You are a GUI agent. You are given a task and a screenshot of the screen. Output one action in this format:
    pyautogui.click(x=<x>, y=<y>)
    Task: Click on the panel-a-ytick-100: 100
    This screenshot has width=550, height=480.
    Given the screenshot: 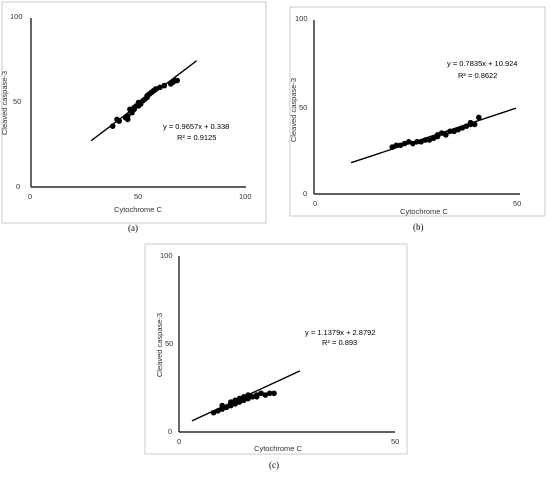 What is the action you would take?
    pyautogui.click(x=16, y=16)
    